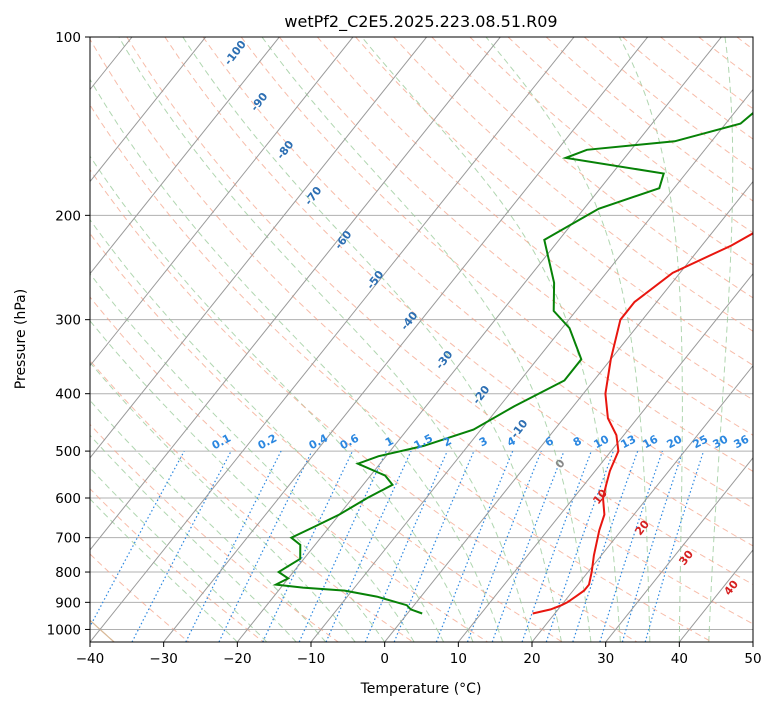 The width and height of the screenshot is (775, 708). I want to click on y-tick-label: 800, so click(68, 573).